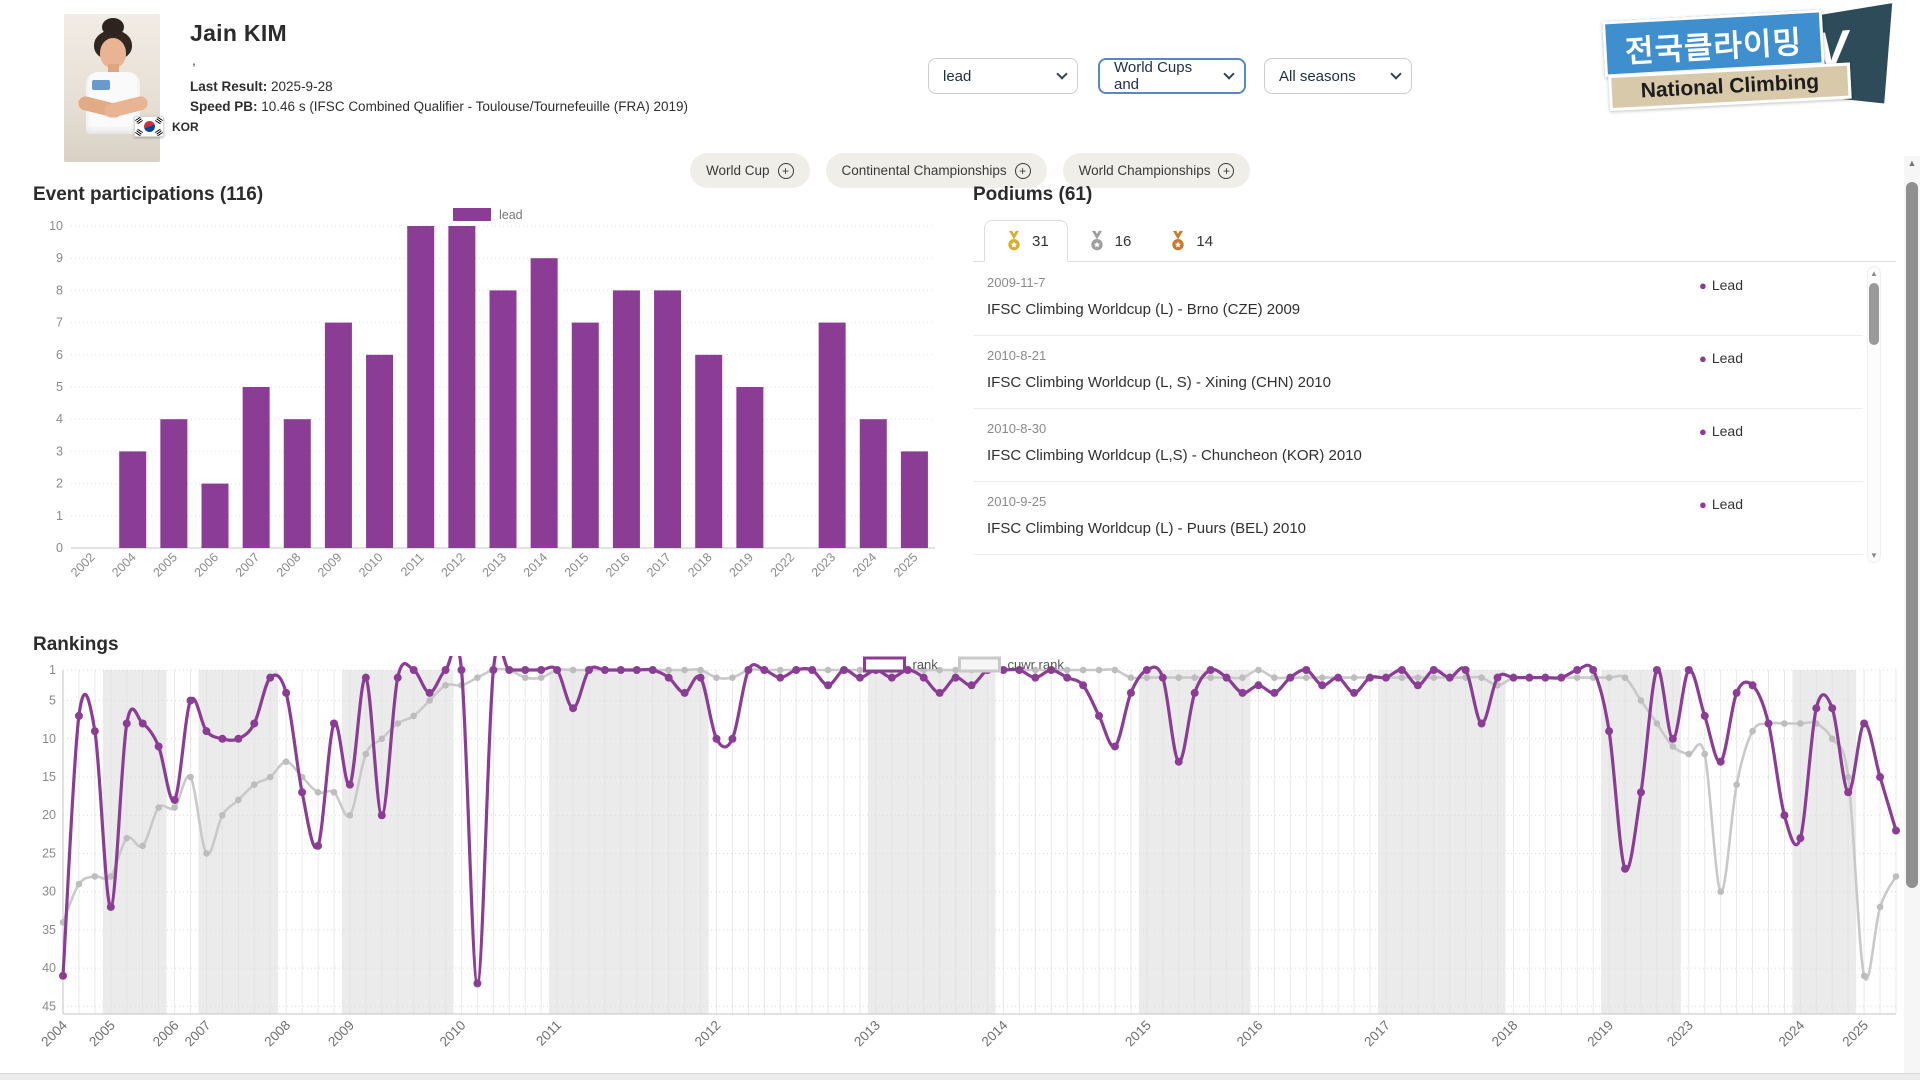  What do you see at coordinates (783, 565) in the screenshot?
I see `svg-text: 2022` at bounding box center [783, 565].